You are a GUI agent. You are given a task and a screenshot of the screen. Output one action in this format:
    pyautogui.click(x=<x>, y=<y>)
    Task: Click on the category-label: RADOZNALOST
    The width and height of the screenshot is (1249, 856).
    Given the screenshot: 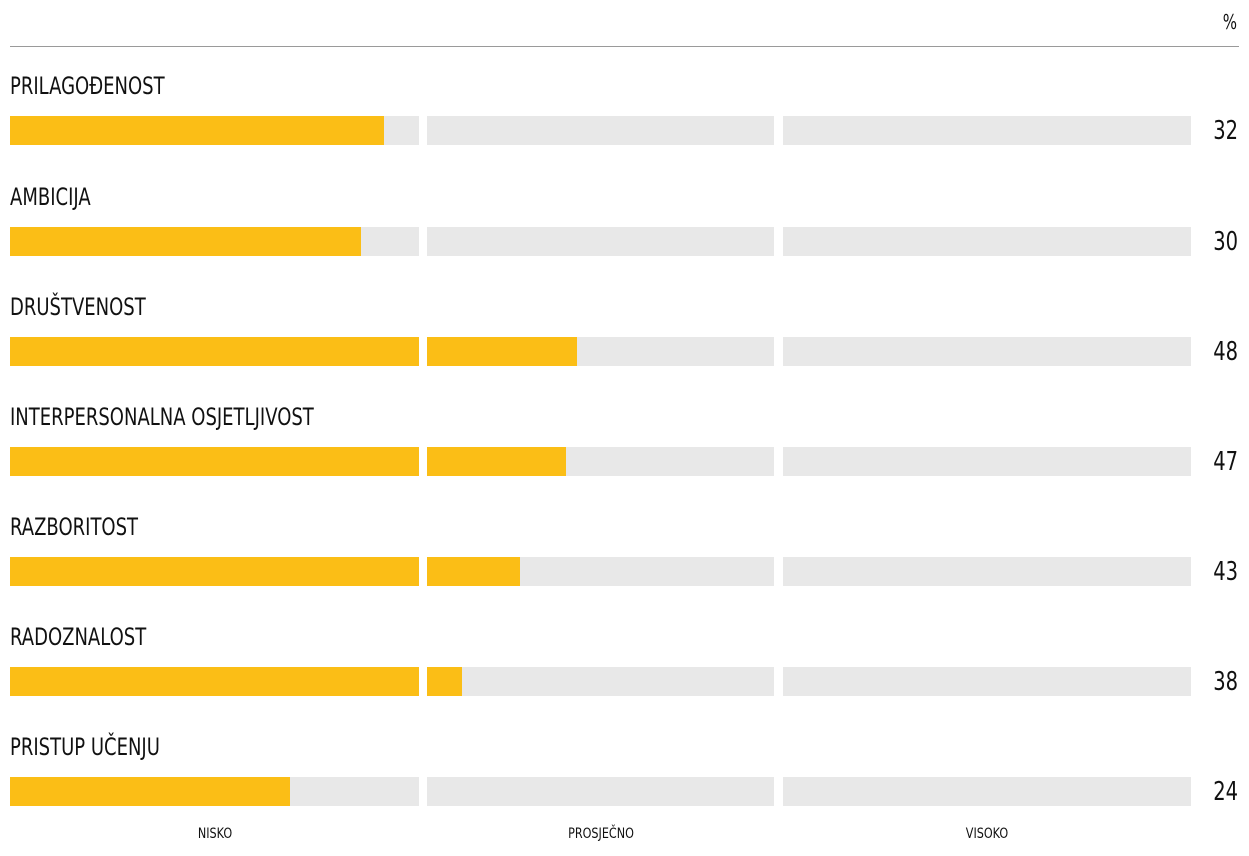 What is the action you would take?
    pyautogui.click(x=78, y=637)
    